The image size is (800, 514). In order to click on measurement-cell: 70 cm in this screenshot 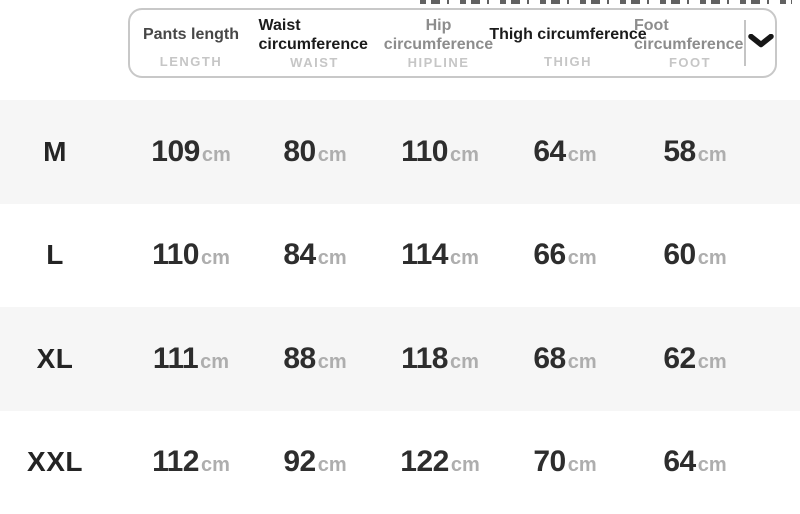, I will do `click(565, 462)`.